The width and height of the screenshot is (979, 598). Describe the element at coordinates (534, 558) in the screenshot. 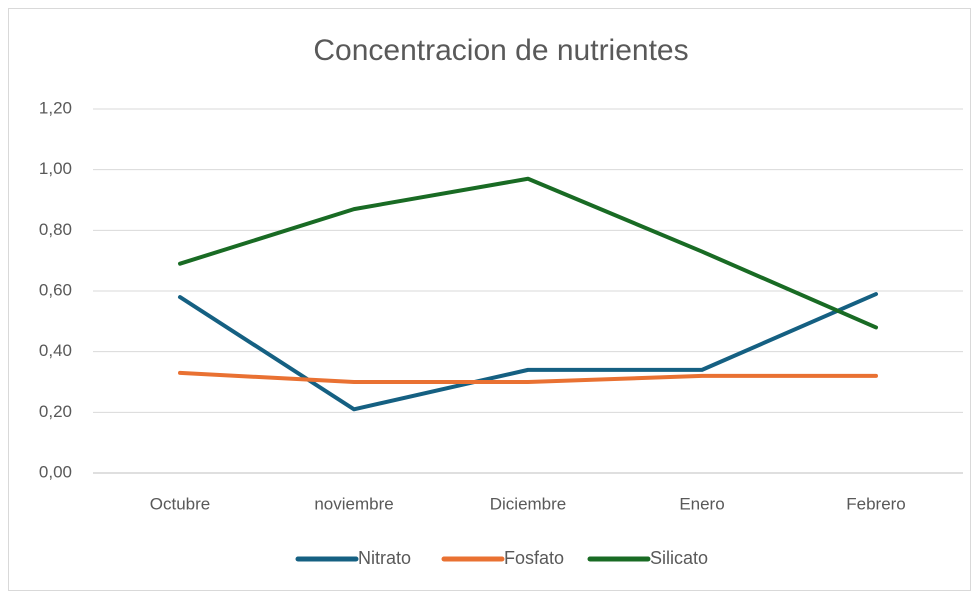

I see `legend-label: Fosfato` at that location.